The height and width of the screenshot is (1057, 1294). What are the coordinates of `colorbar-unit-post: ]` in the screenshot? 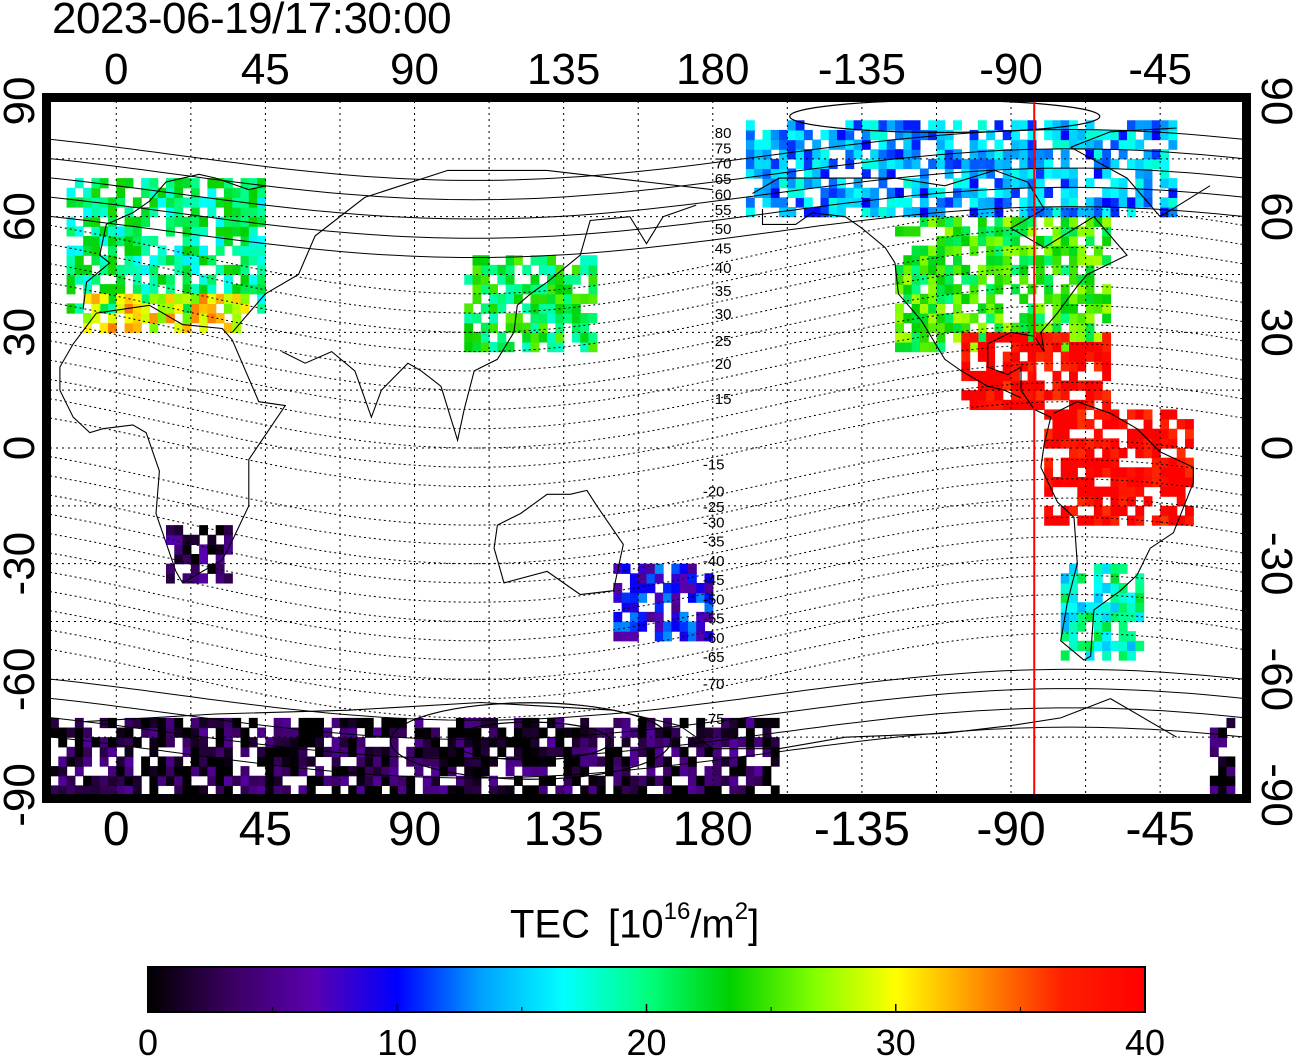 It's located at (754, 924).